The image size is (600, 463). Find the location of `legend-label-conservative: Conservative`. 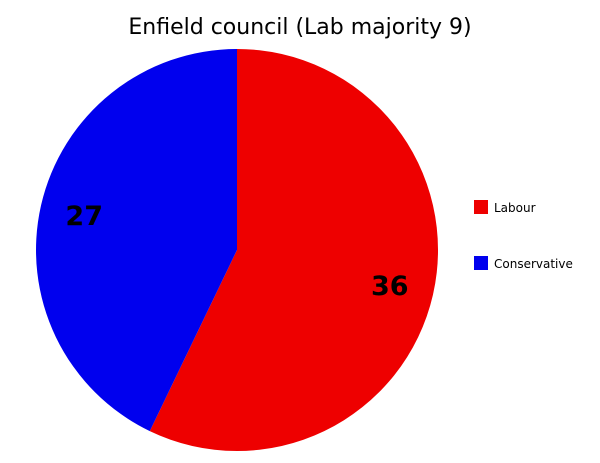

legend-label-conservative: Conservative is located at coordinates (533, 264).